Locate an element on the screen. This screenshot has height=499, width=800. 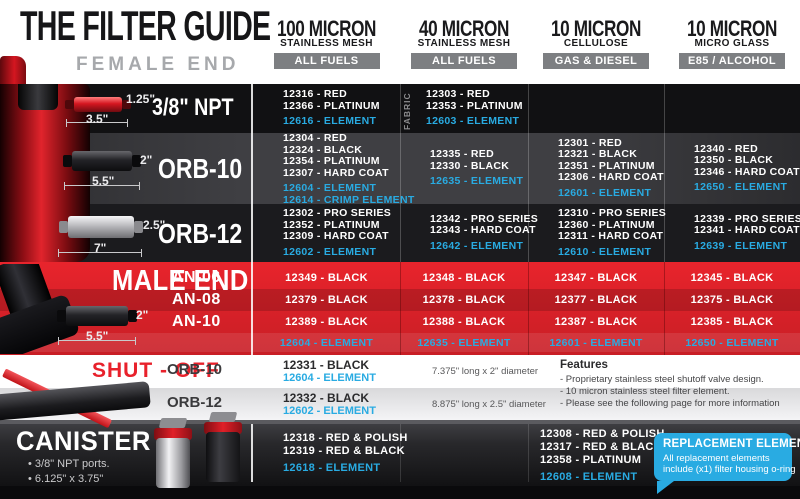
element-part-number: 12642 - ELEMENT is located at coordinates (477, 245).